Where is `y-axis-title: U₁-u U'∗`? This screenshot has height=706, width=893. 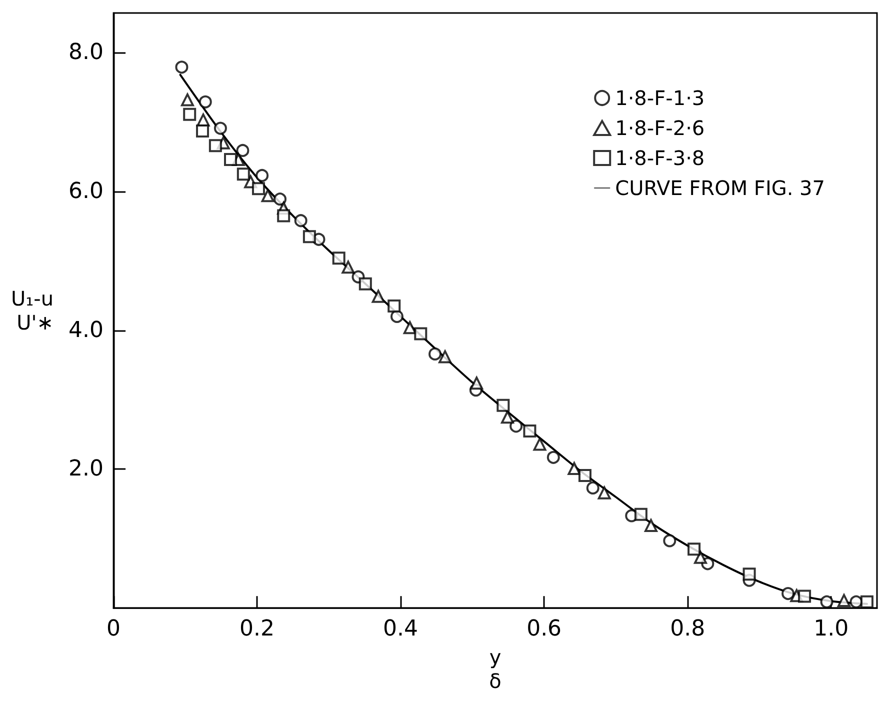
y-axis-title: U₁-u U'∗ is located at coordinates (32, 310).